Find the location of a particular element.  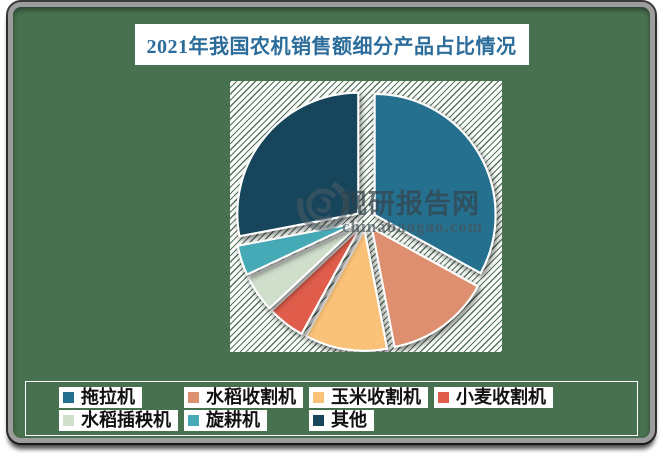

legend-item-5: 旋耕机 is located at coordinates (225, 420).